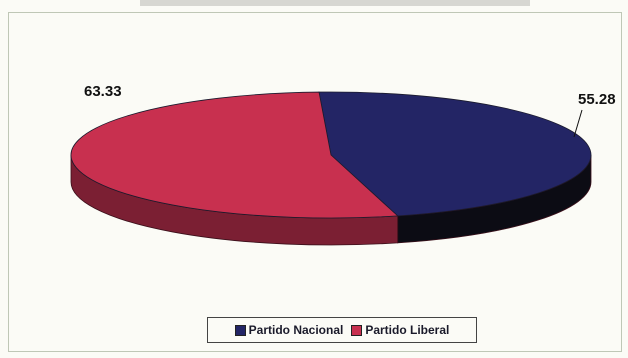  What do you see at coordinates (407, 330) in the screenshot?
I see `legend-label: Partido Liberal` at bounding box center [407, 330].